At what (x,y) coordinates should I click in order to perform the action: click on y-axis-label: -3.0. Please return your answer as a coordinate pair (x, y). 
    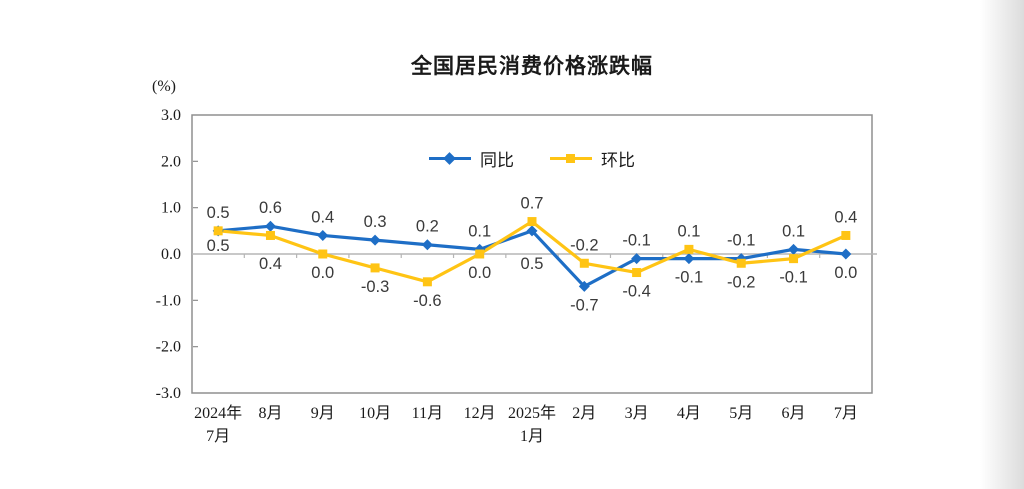
    Looking at the image, I should click on (168, 393).